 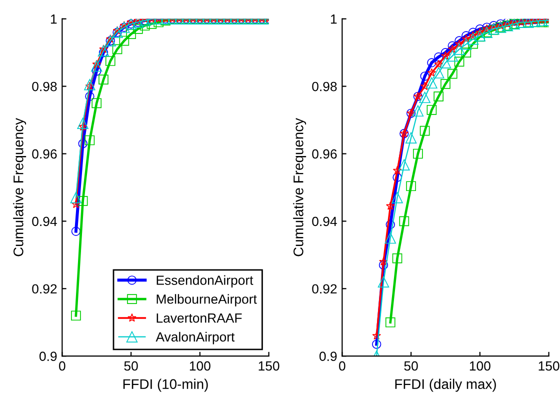 What do you see at coordinates (445, 385) in the screenshot?
I see `x-axis-title: FFDI (daily max)` at bounding box center [445, 385].